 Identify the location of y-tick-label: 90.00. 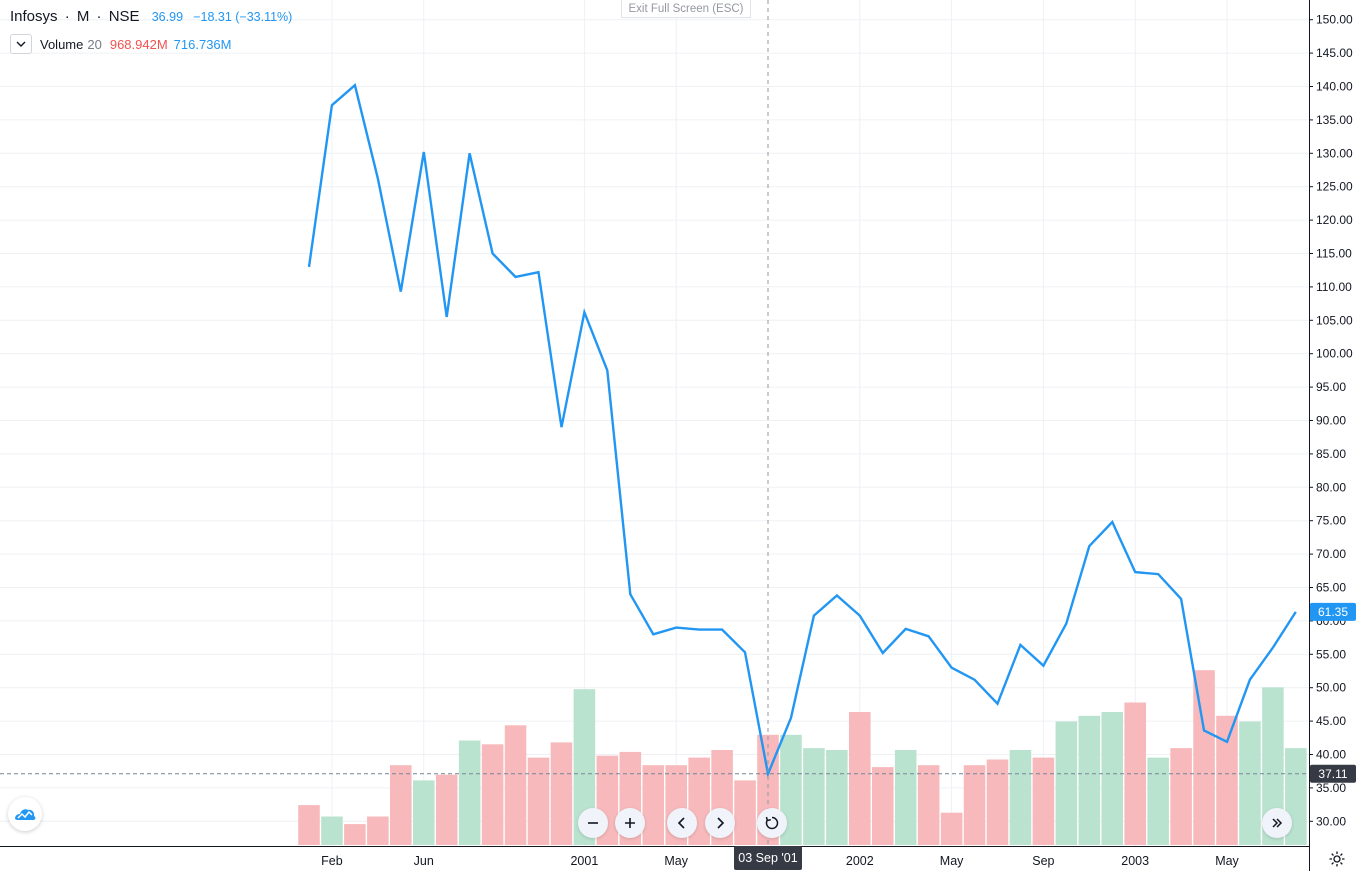
(1331, 421).